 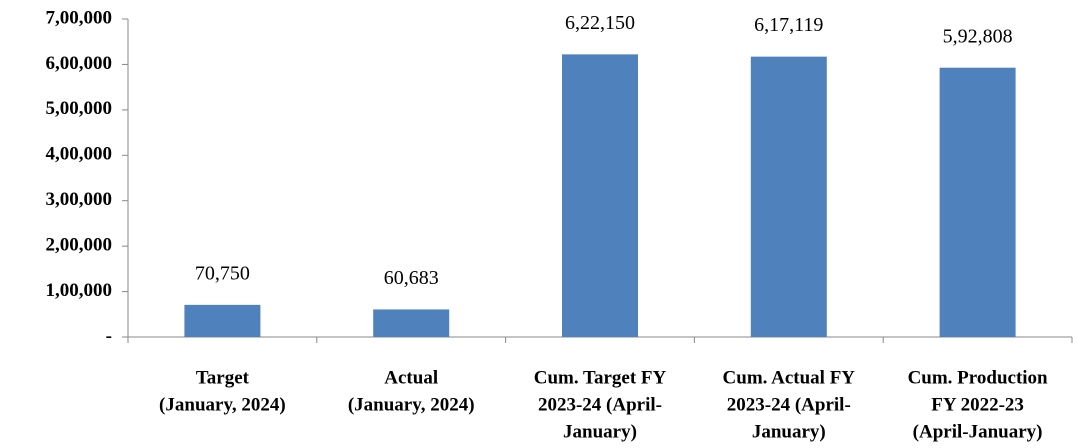 I want to click on x-tick-label: Cum. Target FY, so click(x=600, y=377).